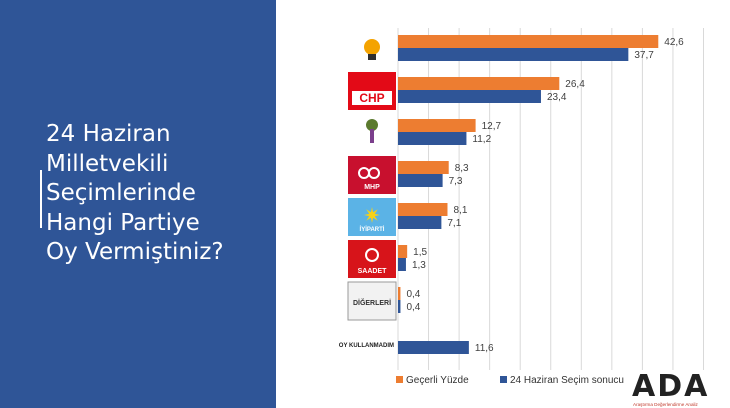 The width and height of the screenshot is (730, 408). I want to click on title-line-2: Milletvekili, so click(107, 163).